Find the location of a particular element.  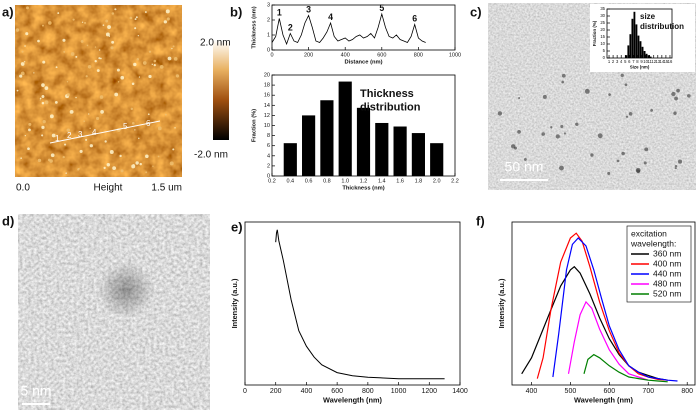

legend-label: 520 nm is located at coordinates (667, 293).